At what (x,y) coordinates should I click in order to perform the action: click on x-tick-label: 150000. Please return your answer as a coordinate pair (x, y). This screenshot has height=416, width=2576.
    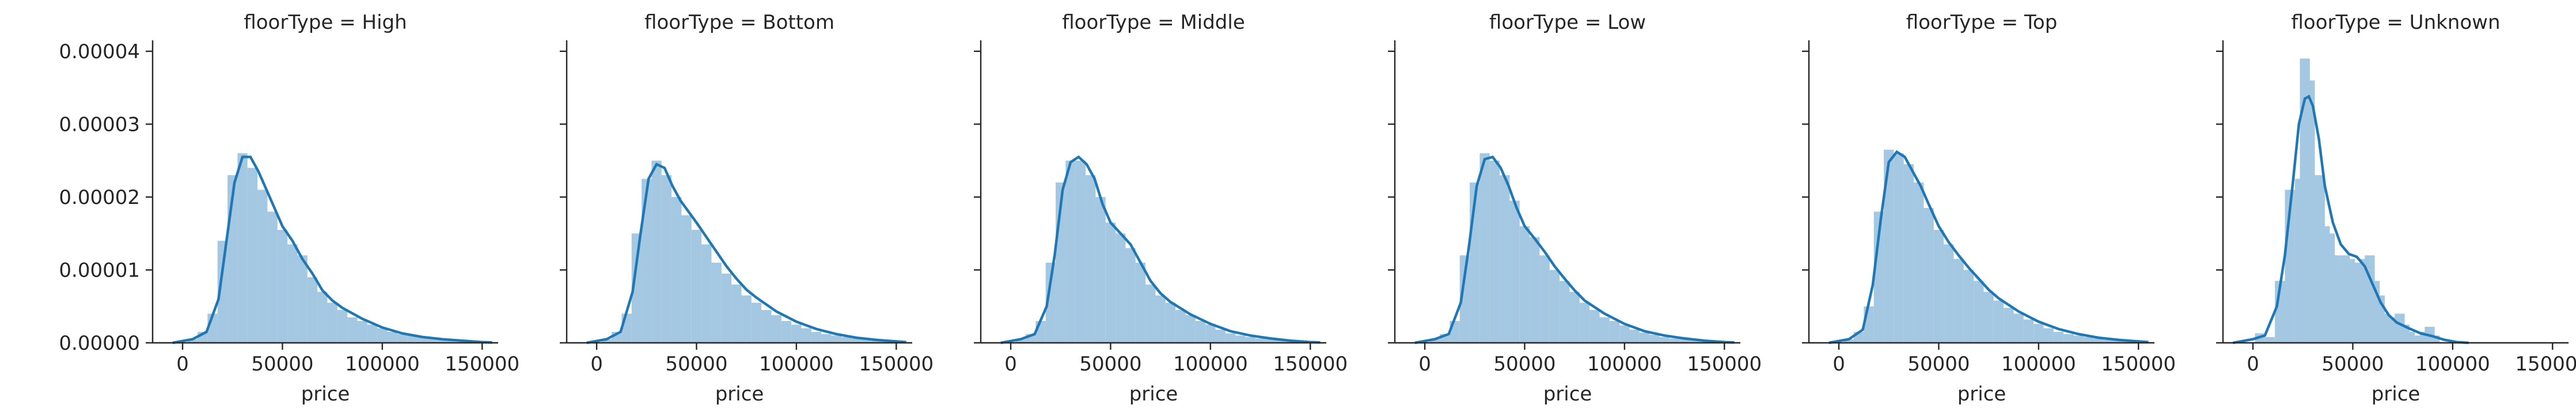
    Looking at the image, I should click on (2545, 364).